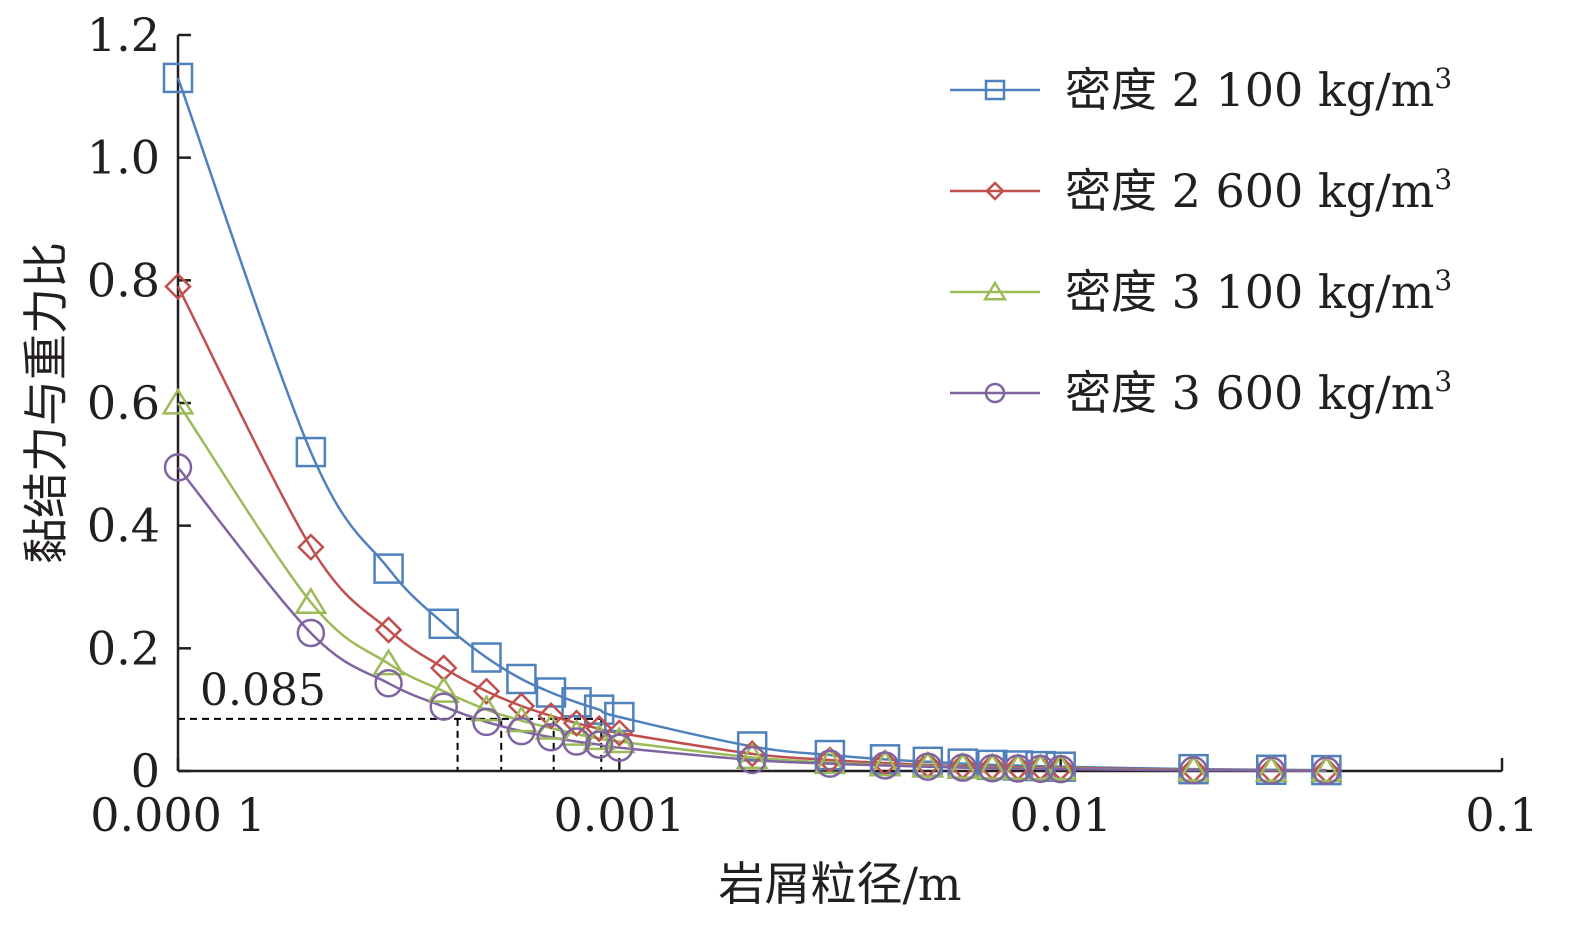 The width and height of the screenshot is (1575, 930). What do you see at coordinates (123, 403) in the screenshot?
I see `y-tick-label: 0.6` at bounding box center [123, 403].